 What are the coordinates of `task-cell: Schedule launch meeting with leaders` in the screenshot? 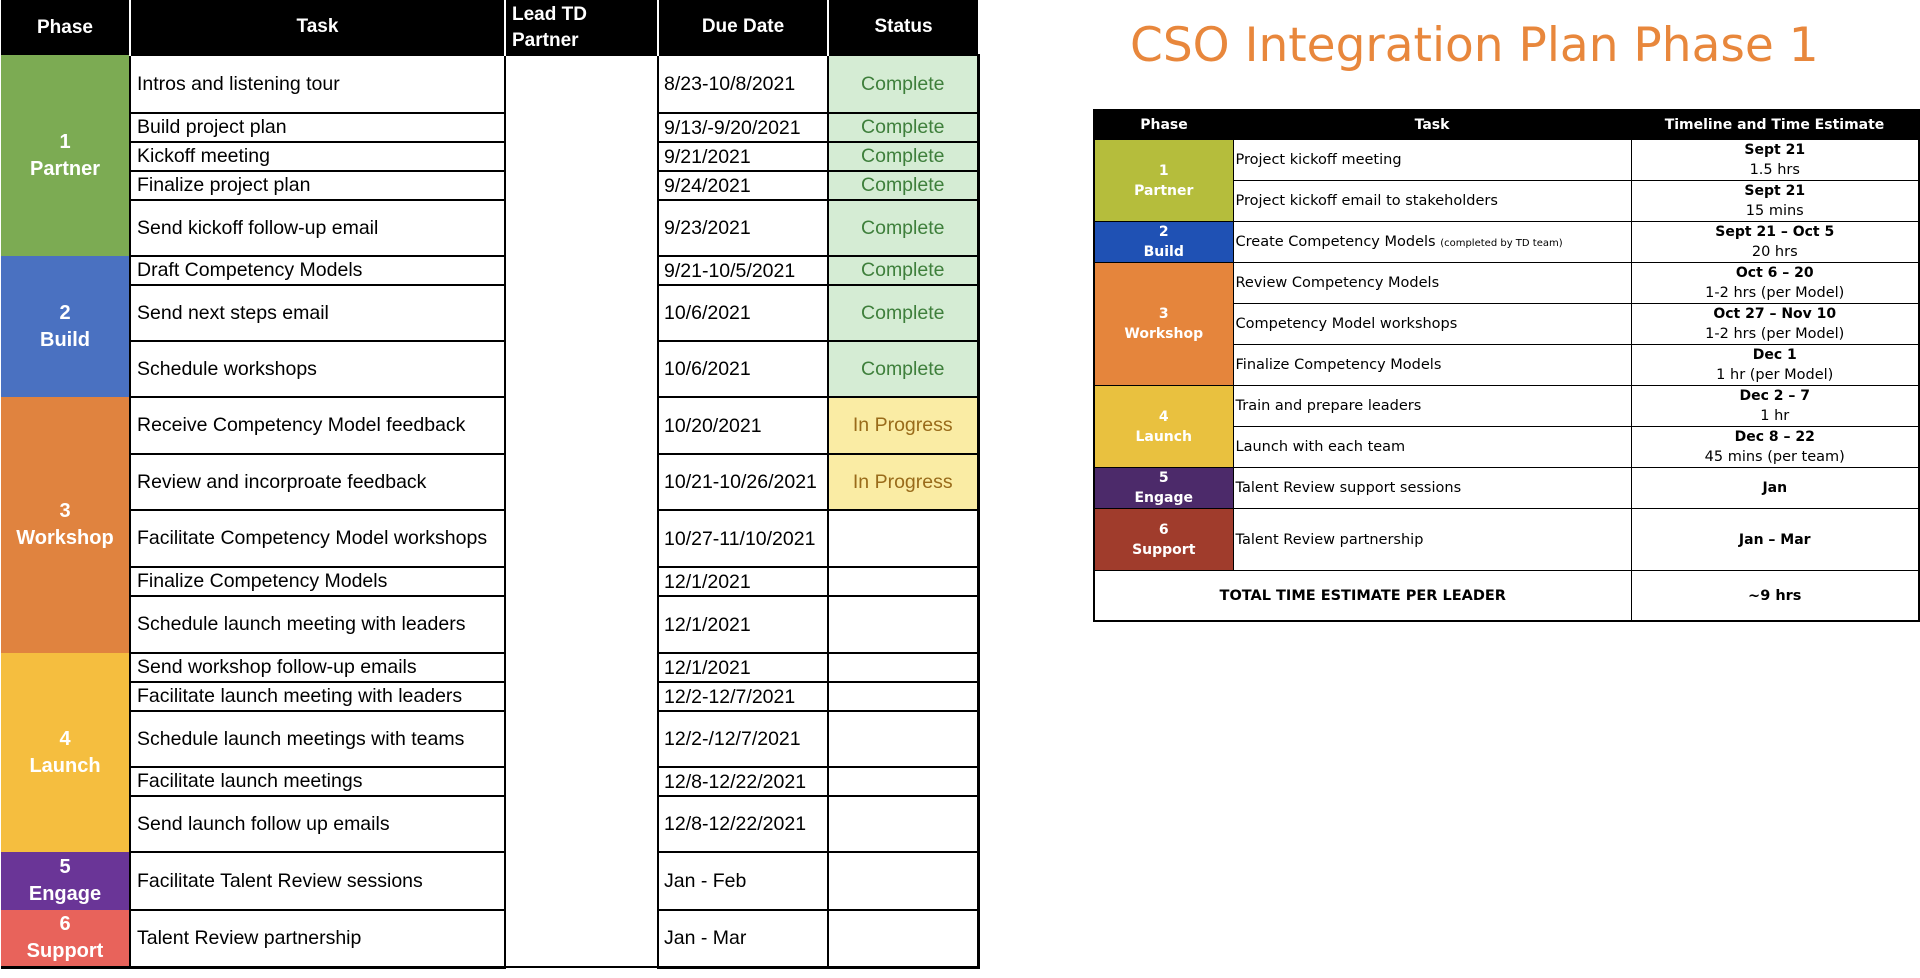 It's located at (317, 624).